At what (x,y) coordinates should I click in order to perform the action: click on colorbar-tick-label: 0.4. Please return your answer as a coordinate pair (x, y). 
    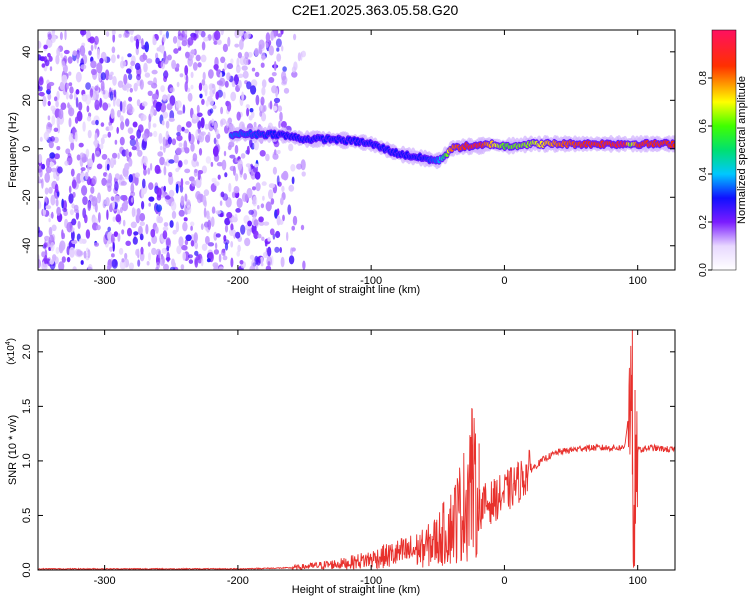
    Looking at the image, I should click on (703, 174).